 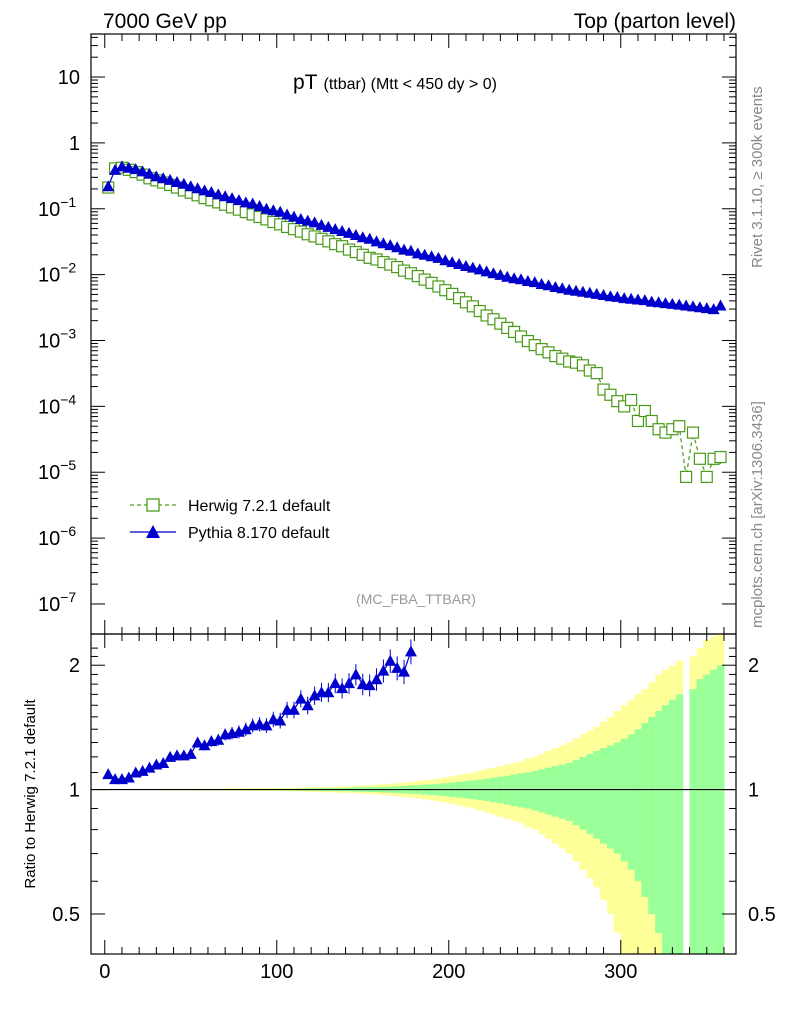 What do you see at coordinates (68, 465) in the screenshot?
I see `main-ytick-exp: −5` at bounding box center [68, 465].